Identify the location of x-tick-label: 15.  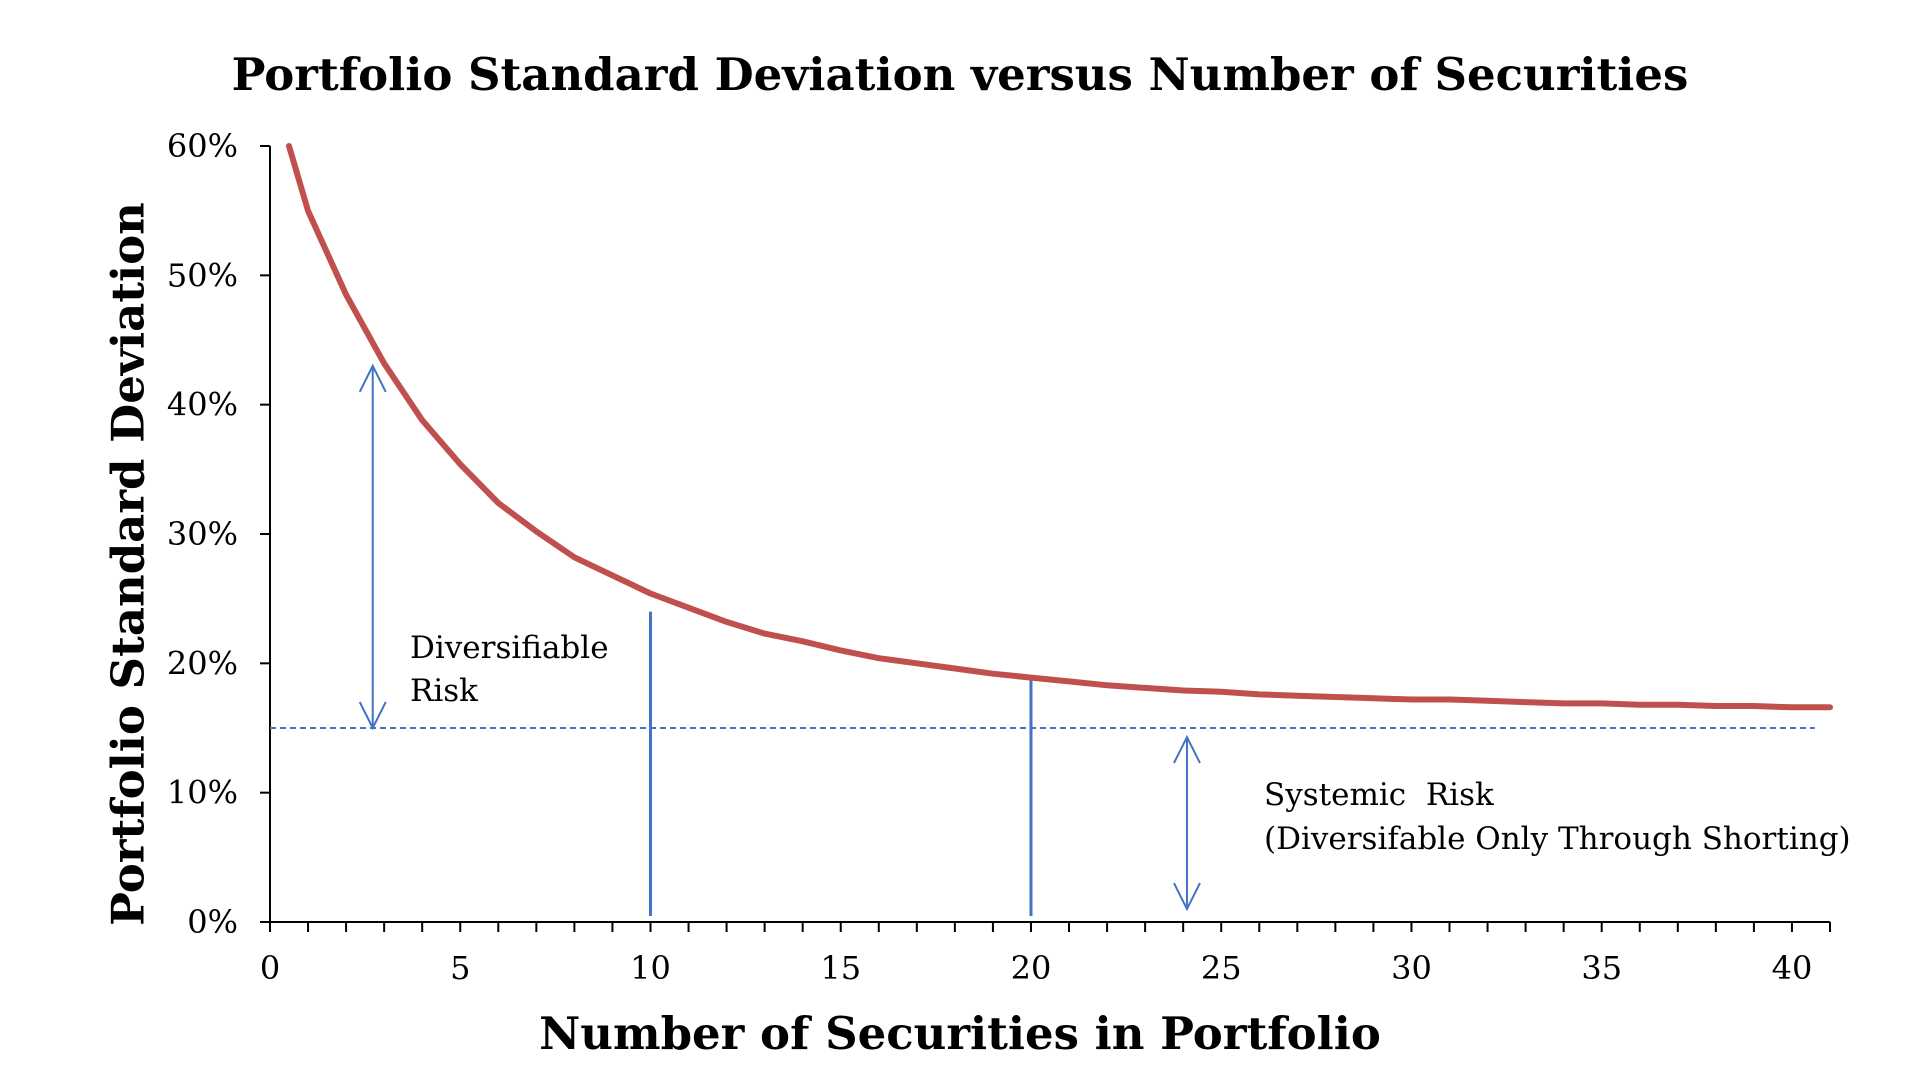
(840, 968).